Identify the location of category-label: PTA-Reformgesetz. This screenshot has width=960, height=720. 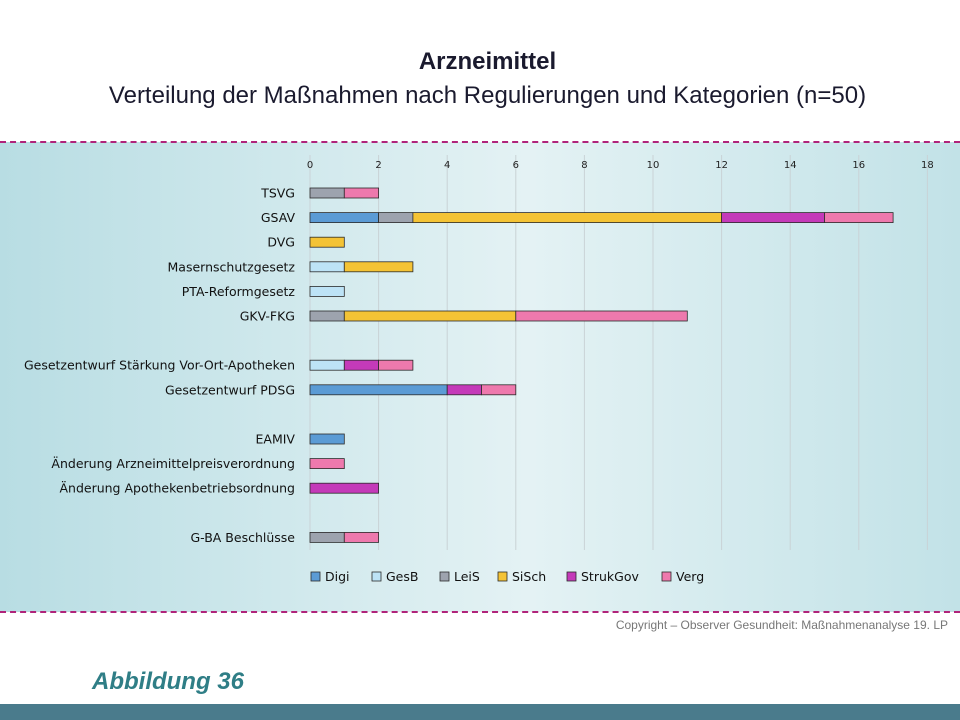
(239, 291).